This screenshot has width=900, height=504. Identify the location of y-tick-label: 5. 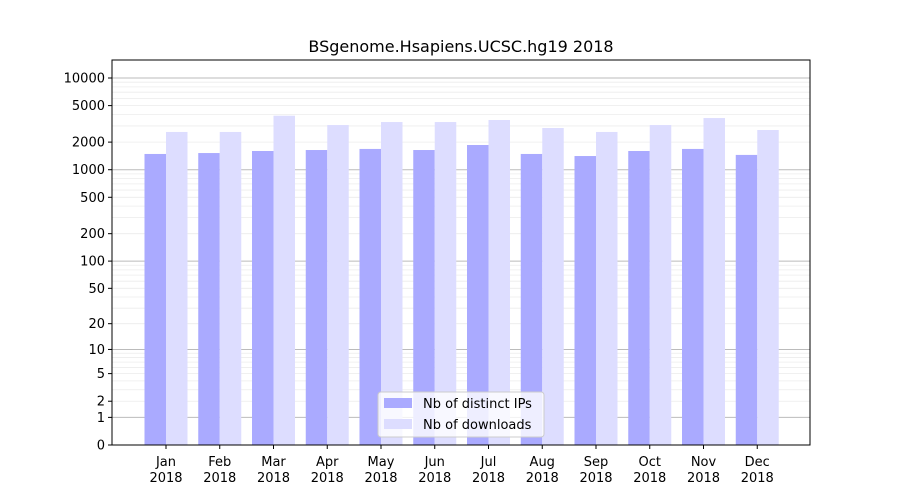
(101, 374).